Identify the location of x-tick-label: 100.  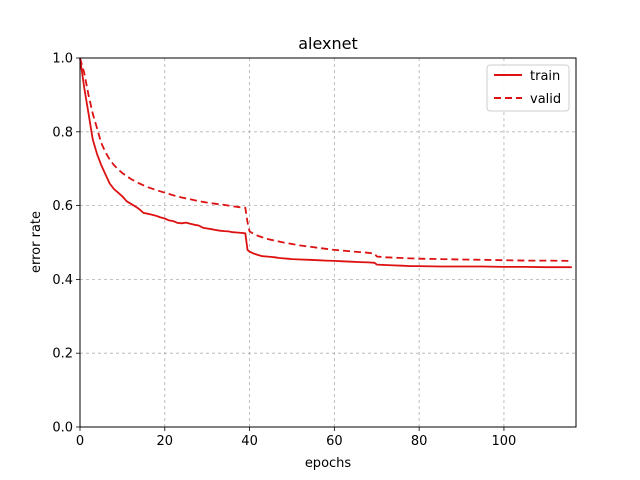
(504, 441).